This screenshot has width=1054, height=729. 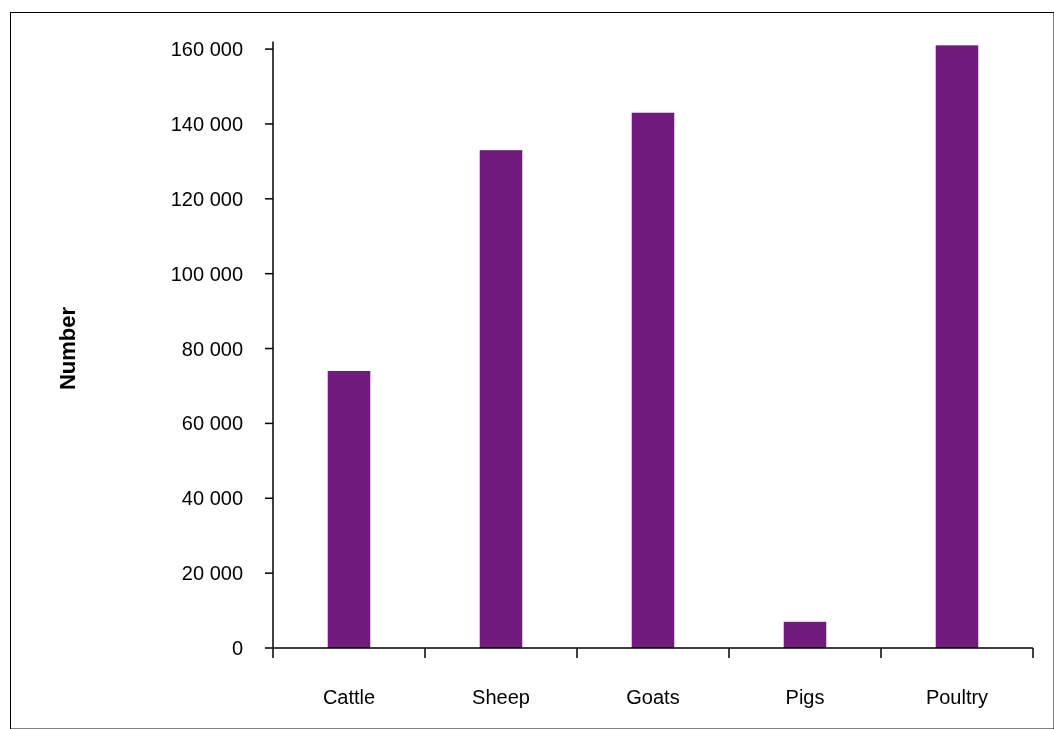 I want to click on y-tick-label: 60 000, so click(x=212, y=423).